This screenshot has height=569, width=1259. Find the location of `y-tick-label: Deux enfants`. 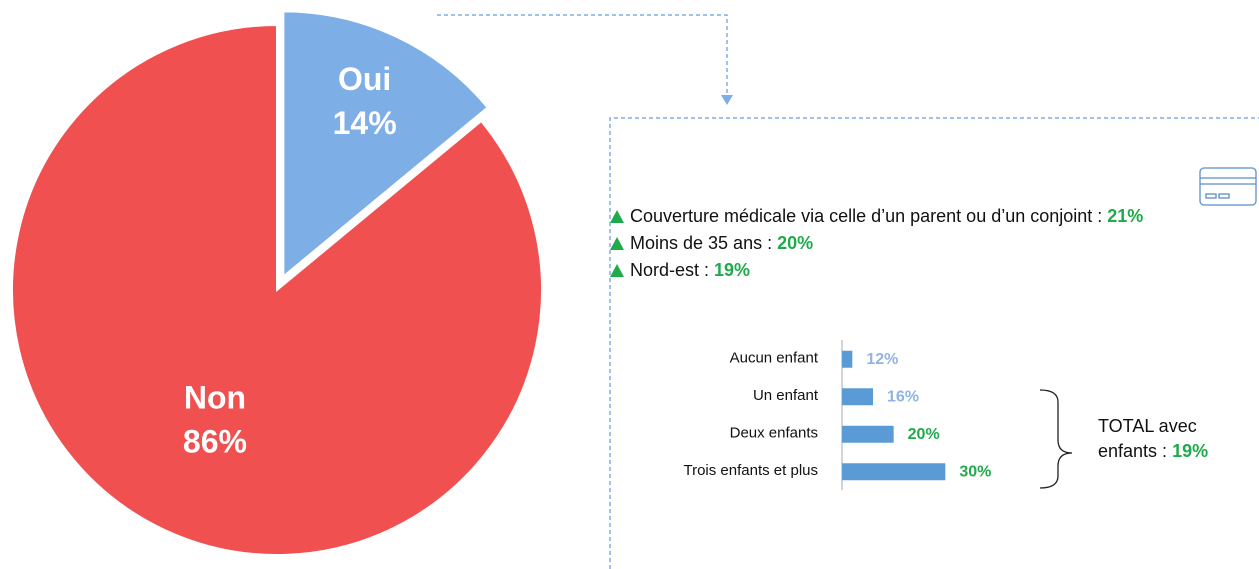

y-tick-label: Deux enfants is located at coordinates (774, 433).